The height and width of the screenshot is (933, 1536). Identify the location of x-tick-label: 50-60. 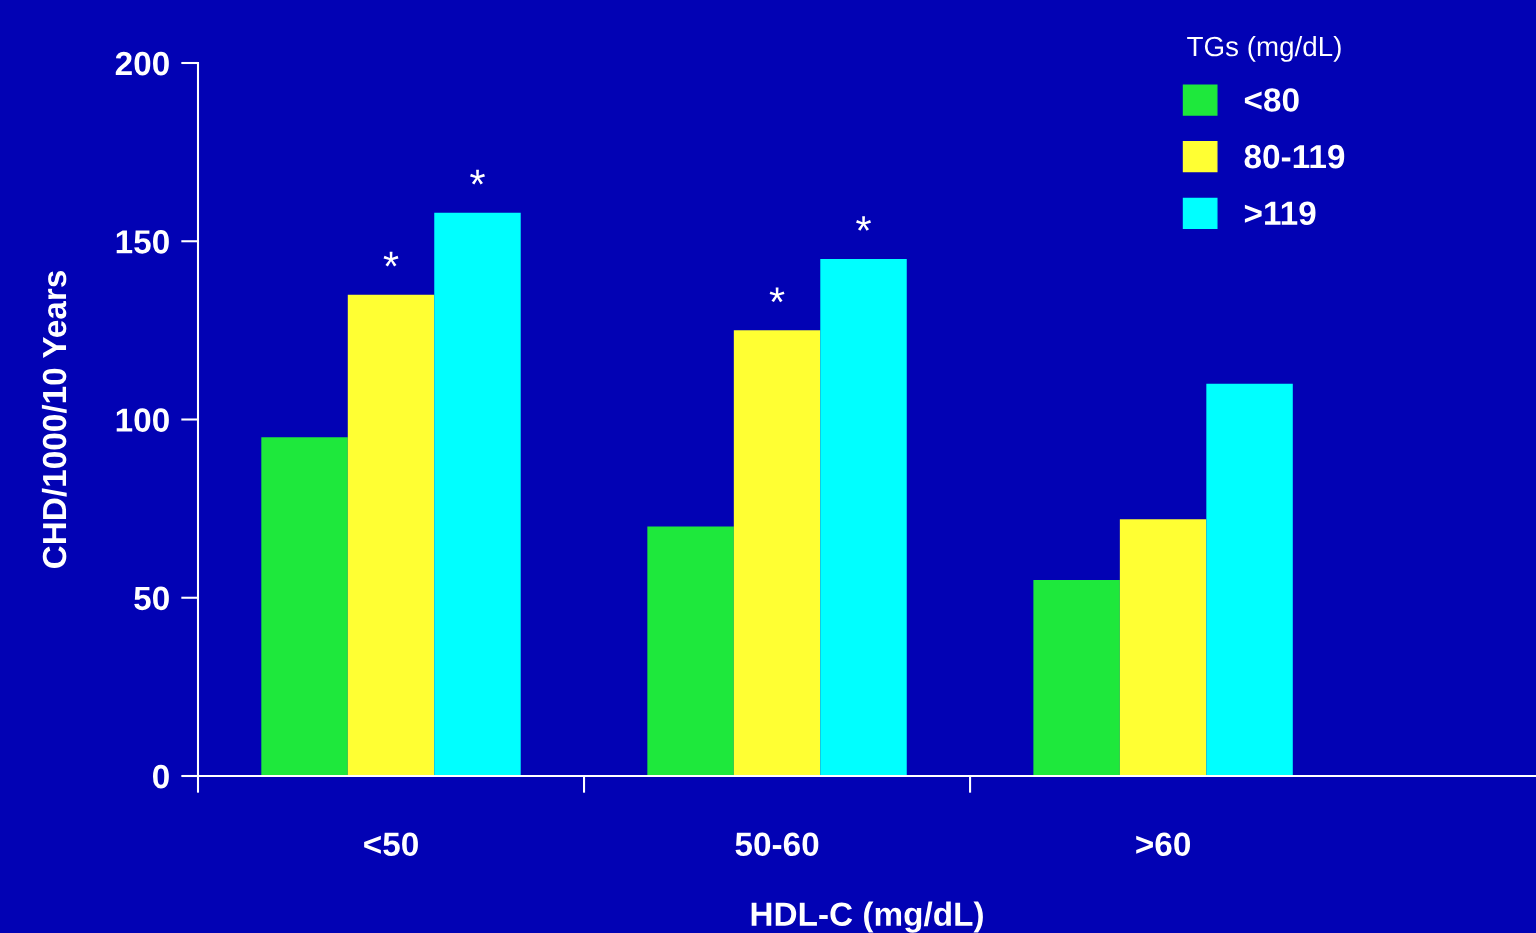
(777, 844).